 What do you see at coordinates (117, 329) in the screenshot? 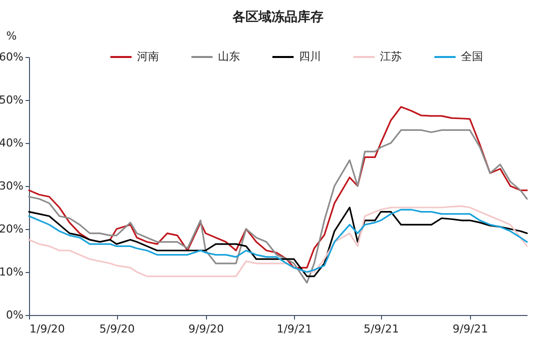
I see `x-tick-label: 5/9/20` at bounding box center [117, 329].